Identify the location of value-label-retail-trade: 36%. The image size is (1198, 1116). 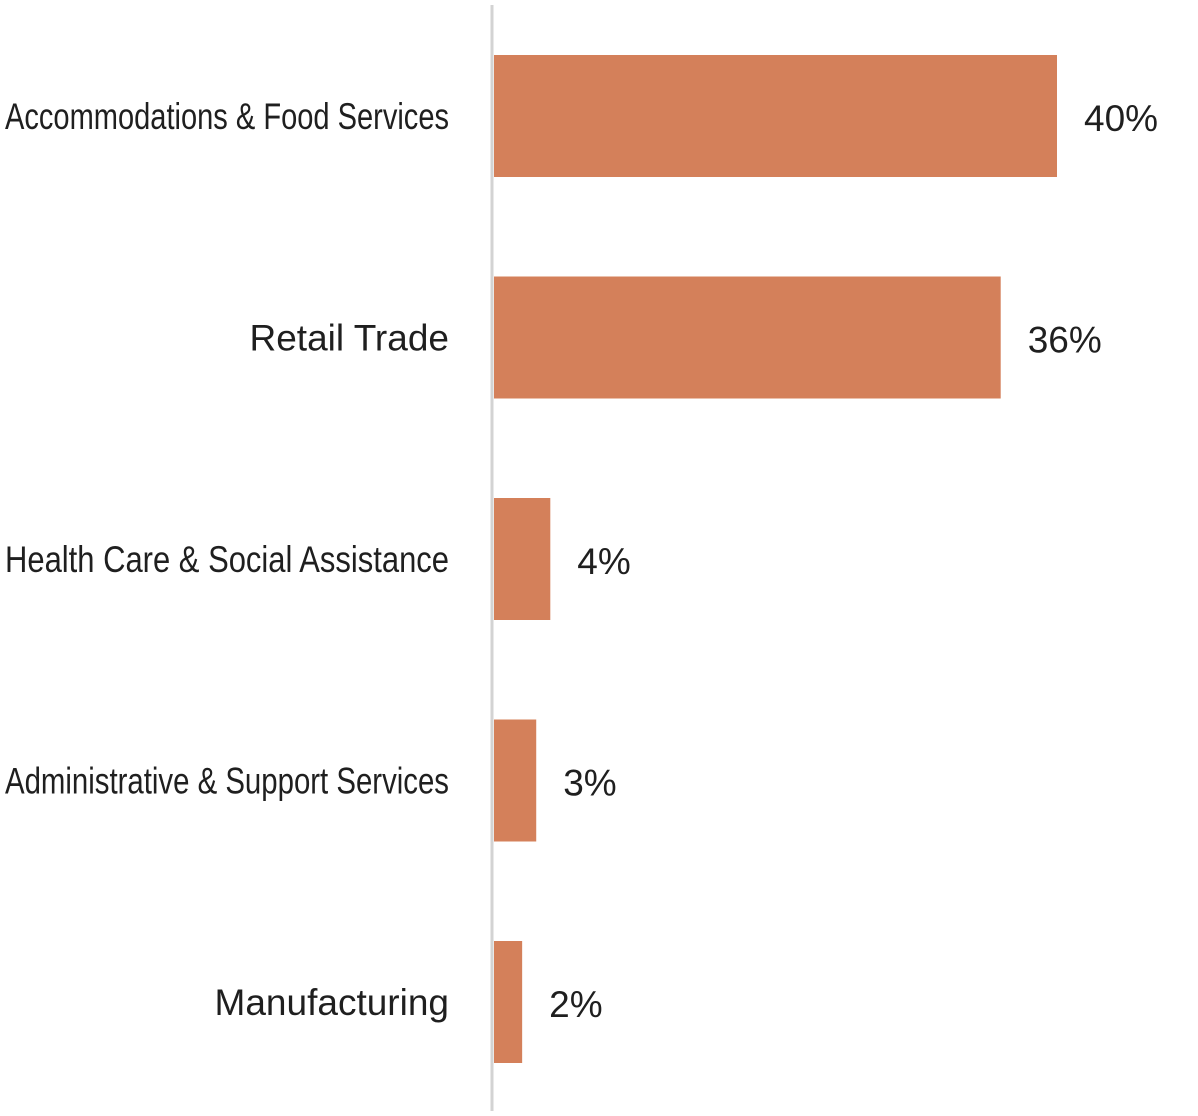
(1065, 340).